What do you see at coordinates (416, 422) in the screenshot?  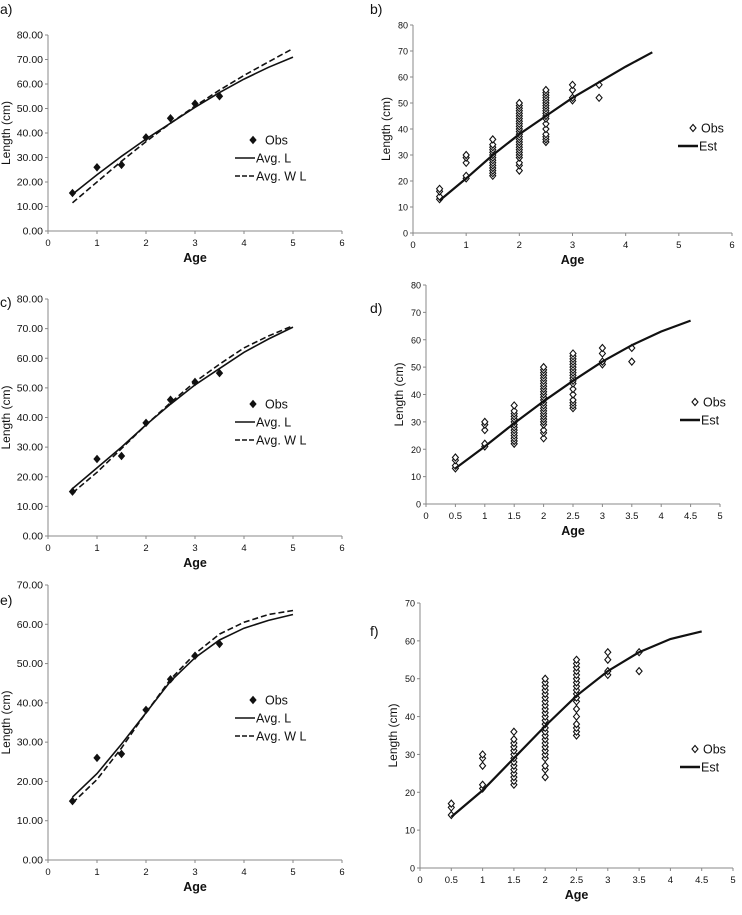 I see `y-tick-label: 30` at bounding box center [416, 422].